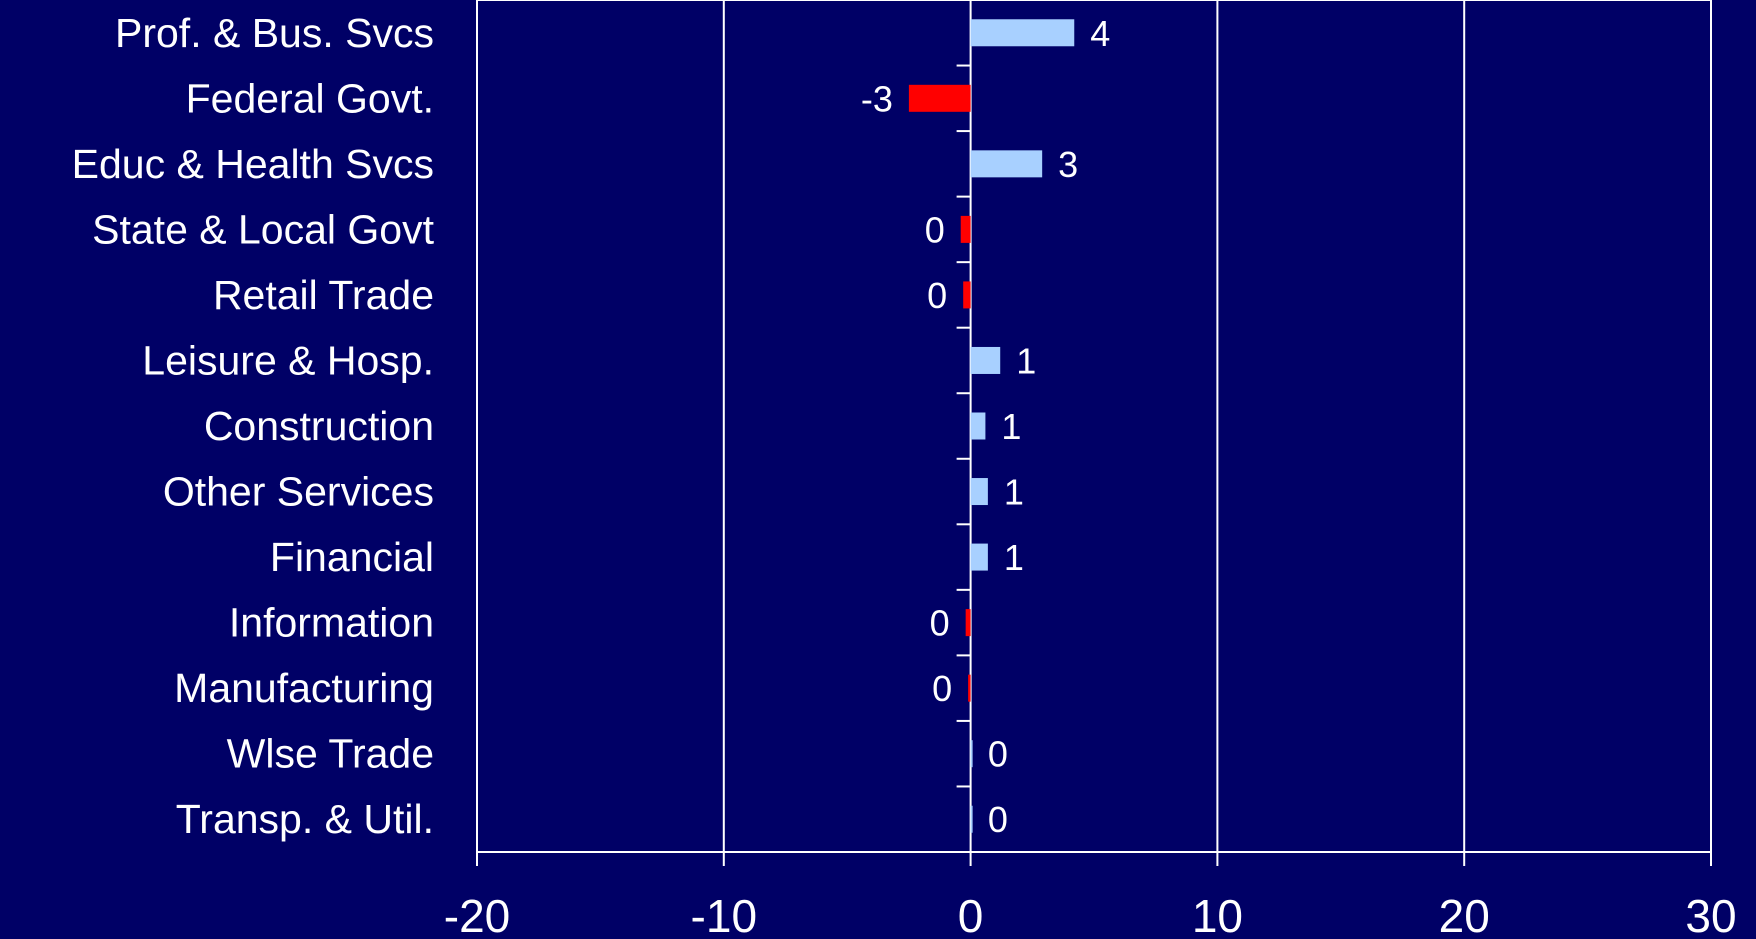  What do you see at coordinates (298, 492) in the screenshot?
I see `category-label: Other Services` at bounding box center [298, 492].